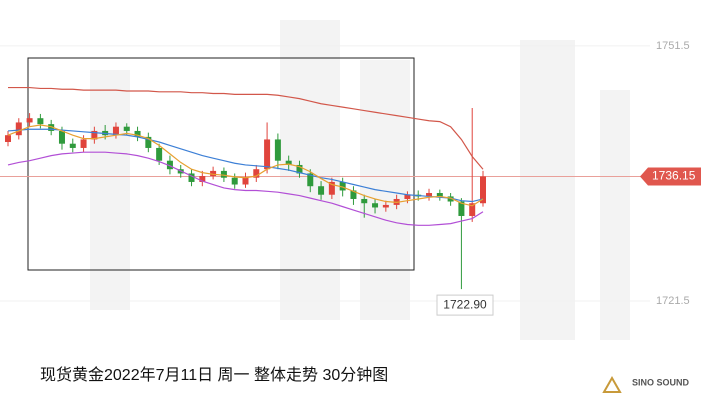 Image resolution: width=701 pixels, height=409 pixels. Describe the element at coordinates (673, 46) in the screenshot. I see `y-tick-label: 1751.5` at that location.